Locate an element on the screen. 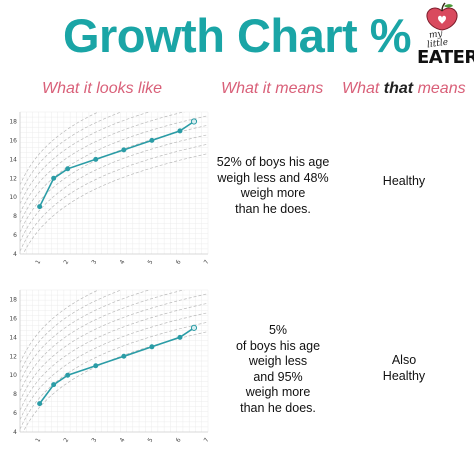 The width and height of the screenshot is (474, 474). page-title: Growth Chart % is located at coordinates (237, 35).